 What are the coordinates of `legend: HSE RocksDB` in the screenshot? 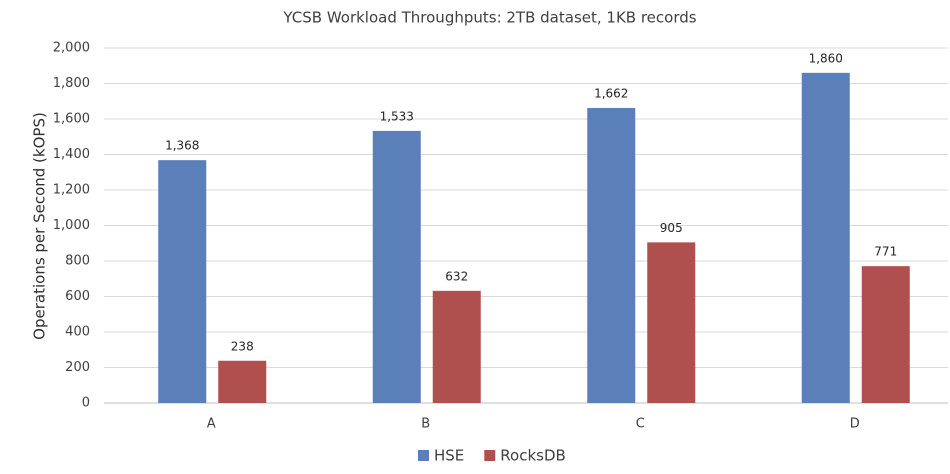 It's located at (492, 456).